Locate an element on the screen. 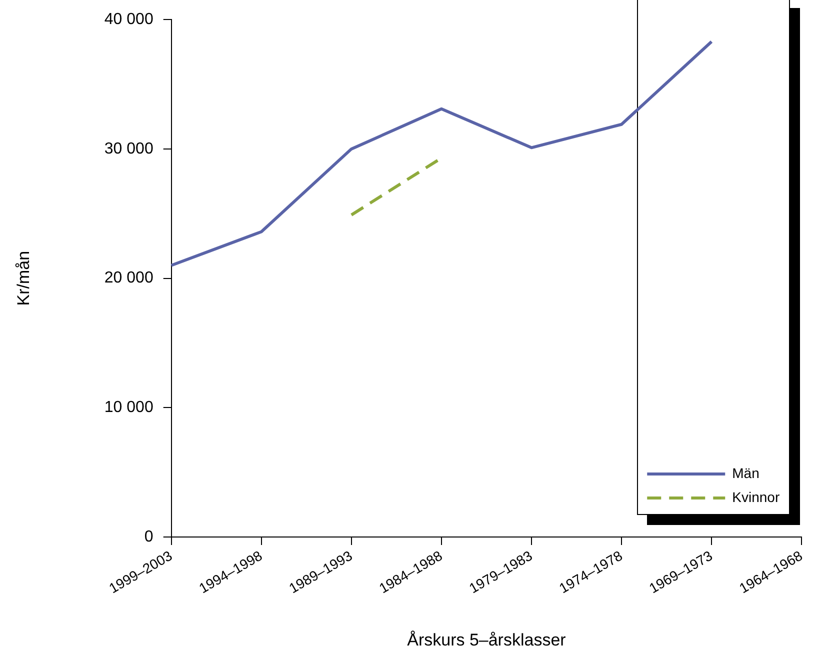 The height and width of the screenshot is (661, 813). y-tick-label: 30 000 is located at coordinates (129, 149).